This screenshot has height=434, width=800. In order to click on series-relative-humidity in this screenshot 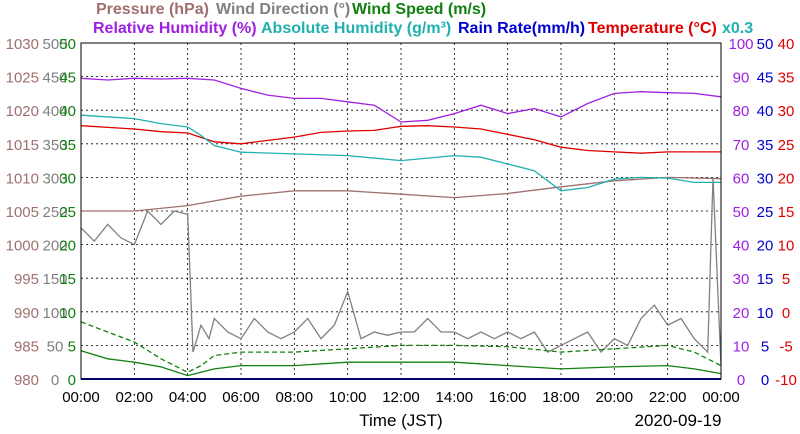, I will do `click(401, 100)`.